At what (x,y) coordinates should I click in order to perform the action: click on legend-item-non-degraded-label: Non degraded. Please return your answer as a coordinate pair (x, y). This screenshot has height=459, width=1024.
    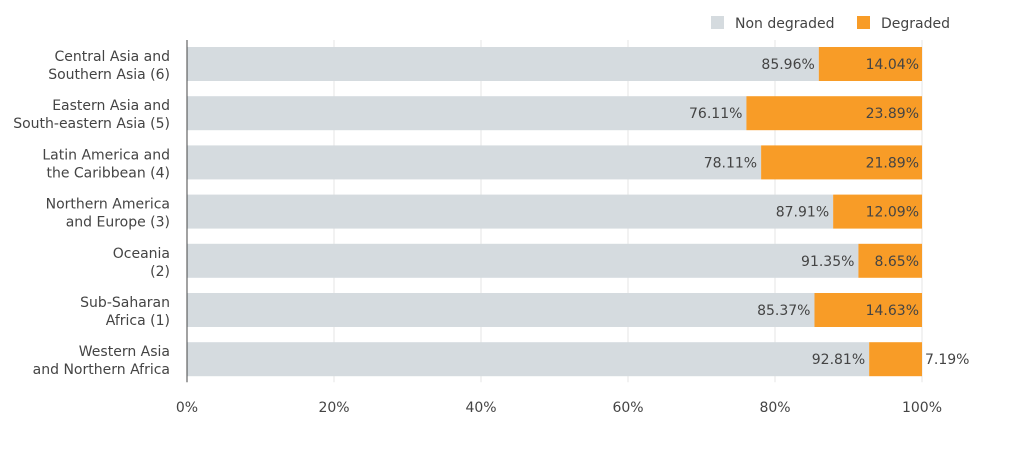
    Looking at the image, I should click on (784, 24).